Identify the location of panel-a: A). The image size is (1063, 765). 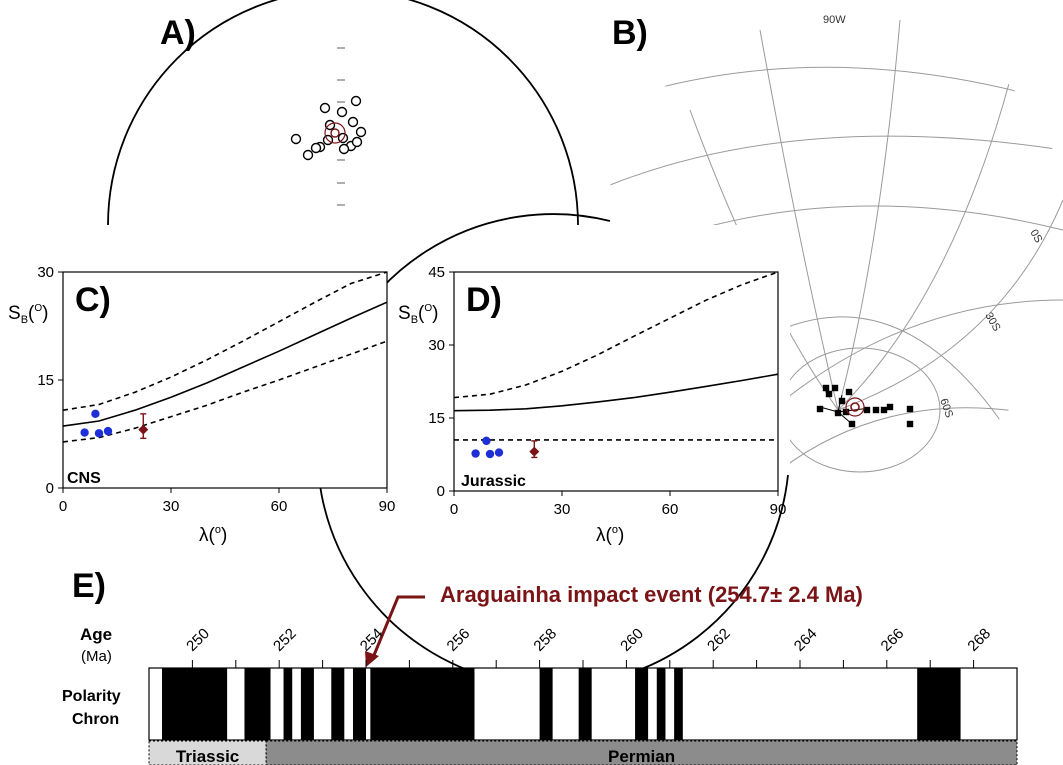
(343, 113).